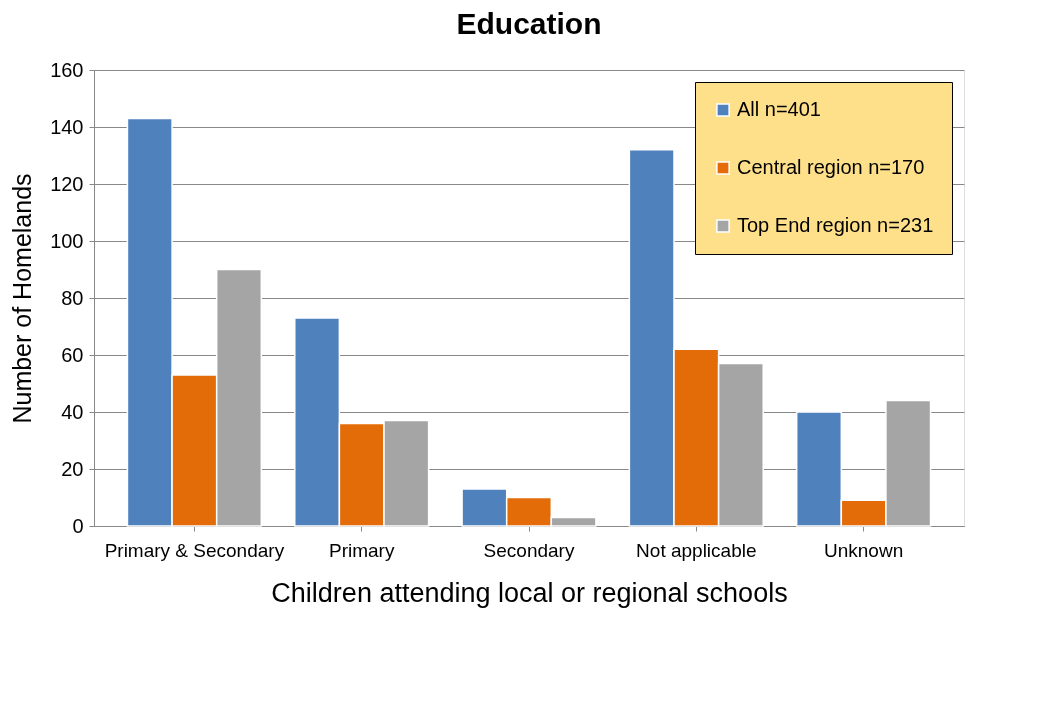  I want to click on x-tick-label: Unknown, so click(864, 550).